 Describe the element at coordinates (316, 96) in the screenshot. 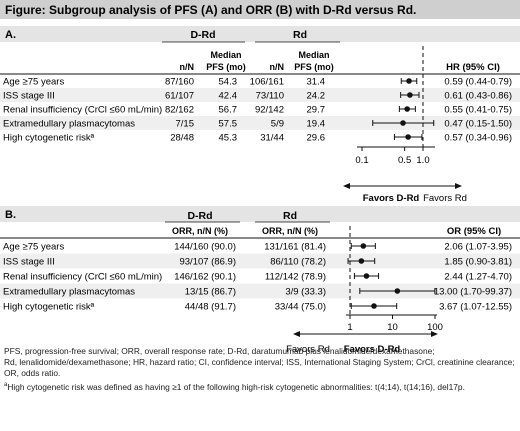

I see `rd-median-cell: 24.2` at that location.